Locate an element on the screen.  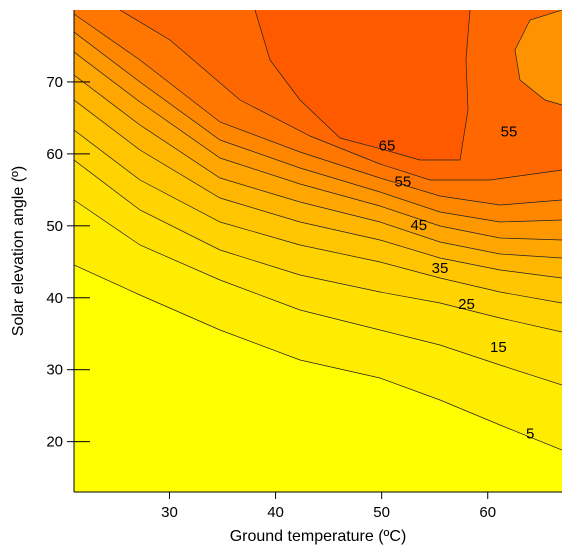
contour-line-peak is located at coordinates (362, 85).